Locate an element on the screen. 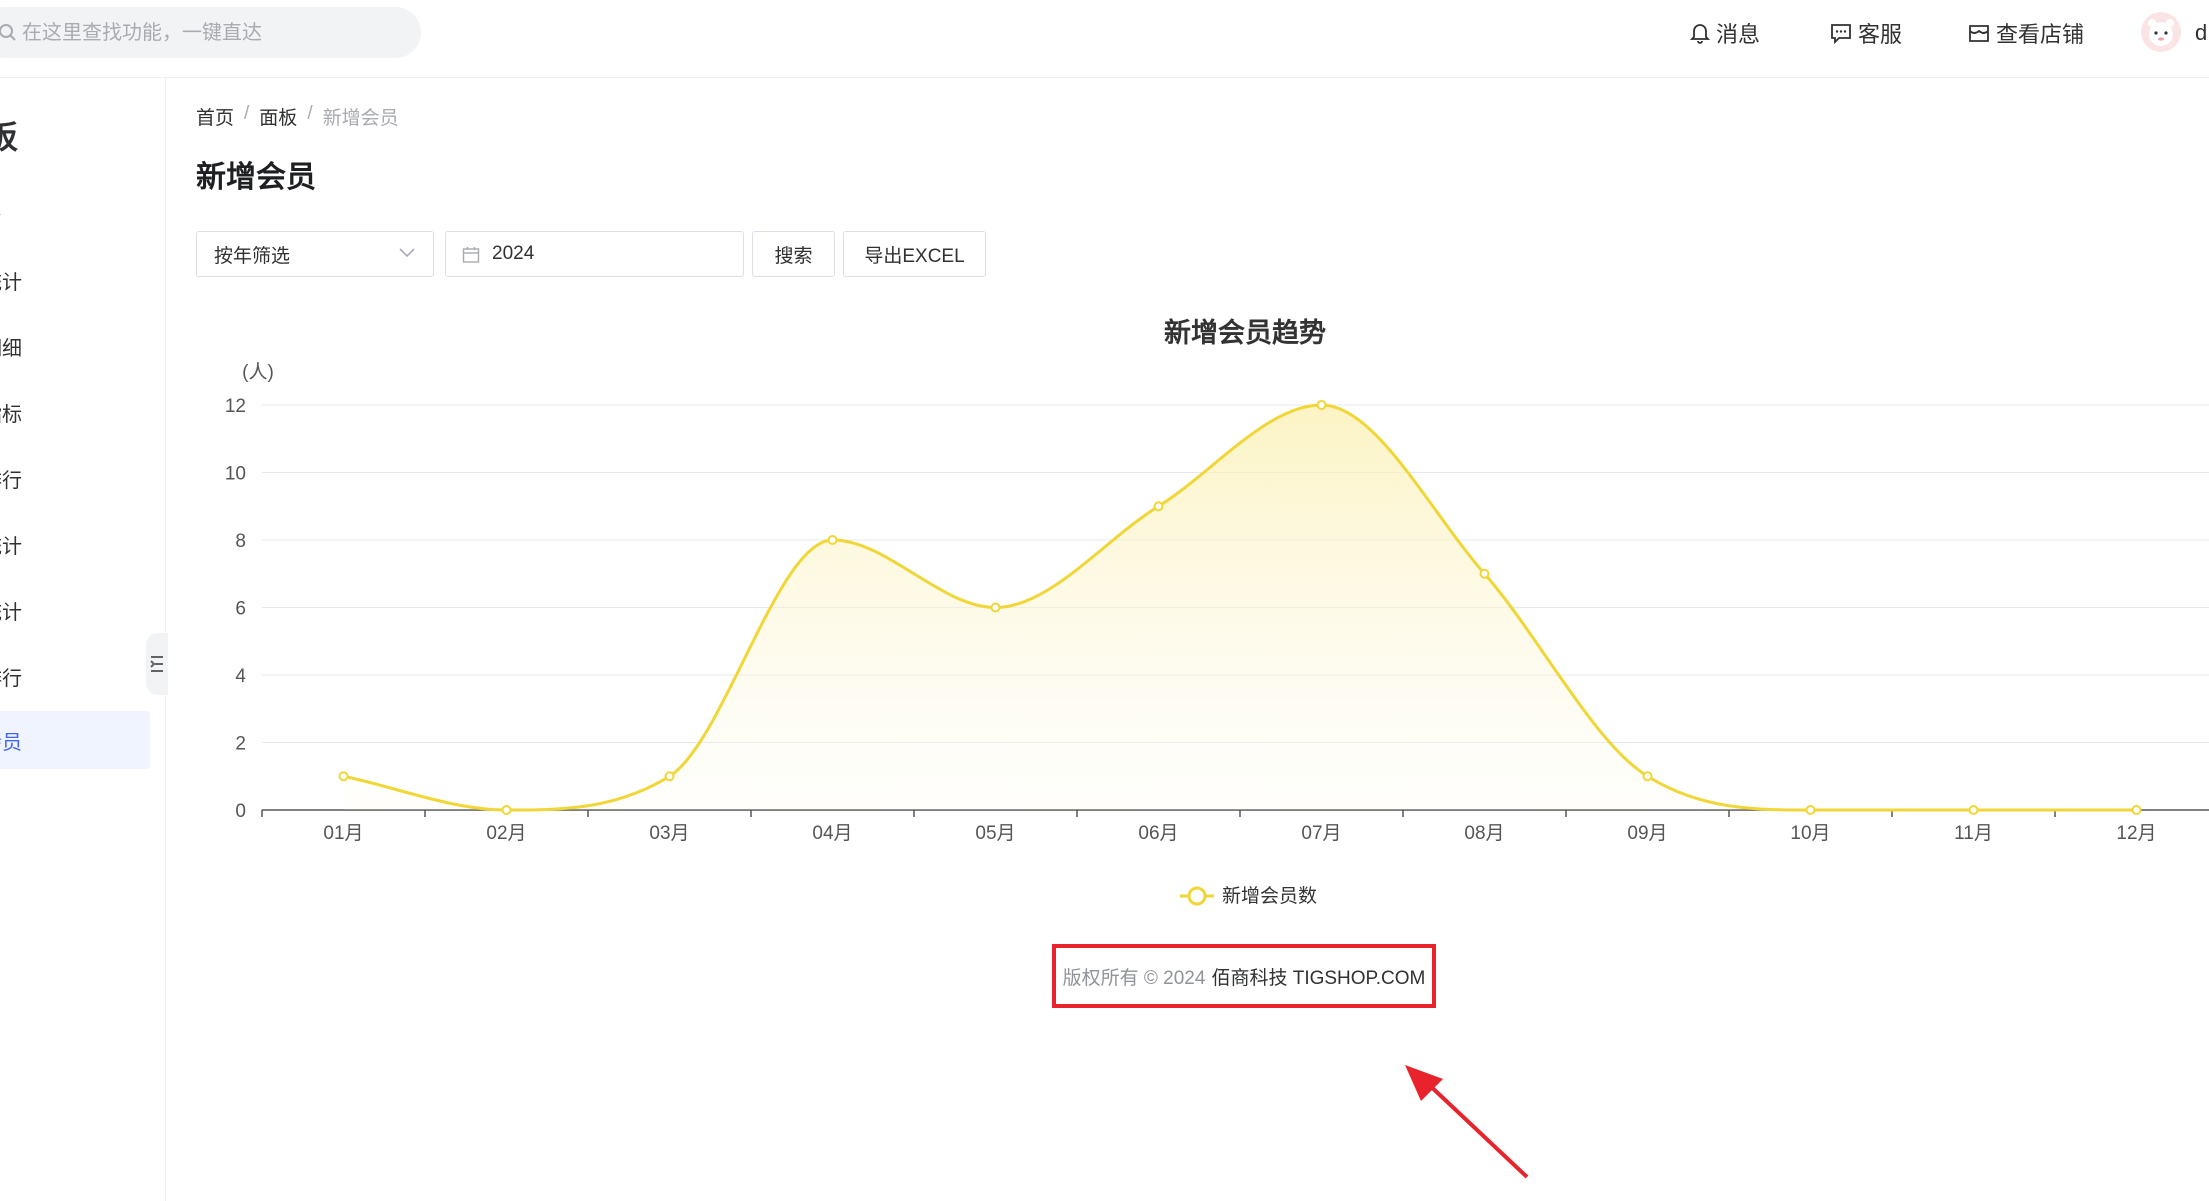  sidebar-item-new-members: 会员 is located at coordinates (75, 740).